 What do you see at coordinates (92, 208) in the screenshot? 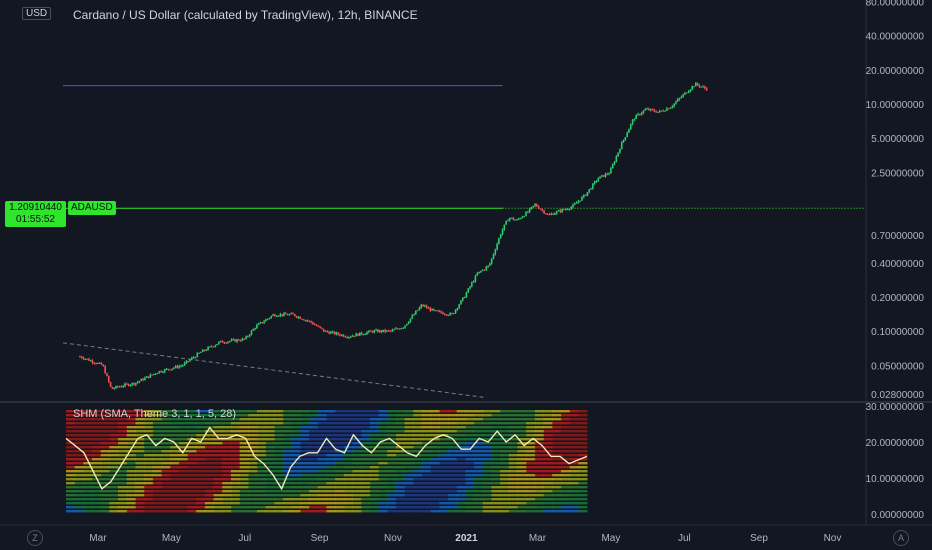
I see `symbol-label: ADAUSD` at bounding box center [92, 208].